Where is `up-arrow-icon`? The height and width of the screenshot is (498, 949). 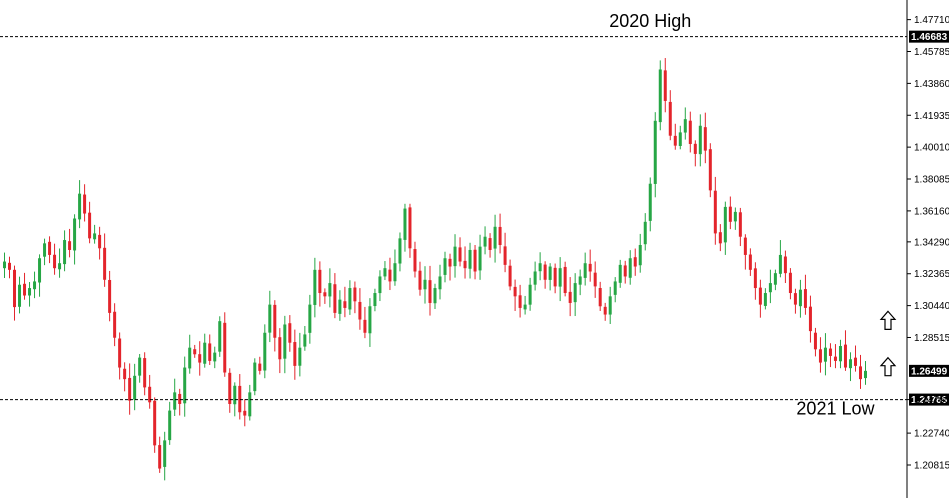
up-arrow-icon is located at coordinates (888, 320).